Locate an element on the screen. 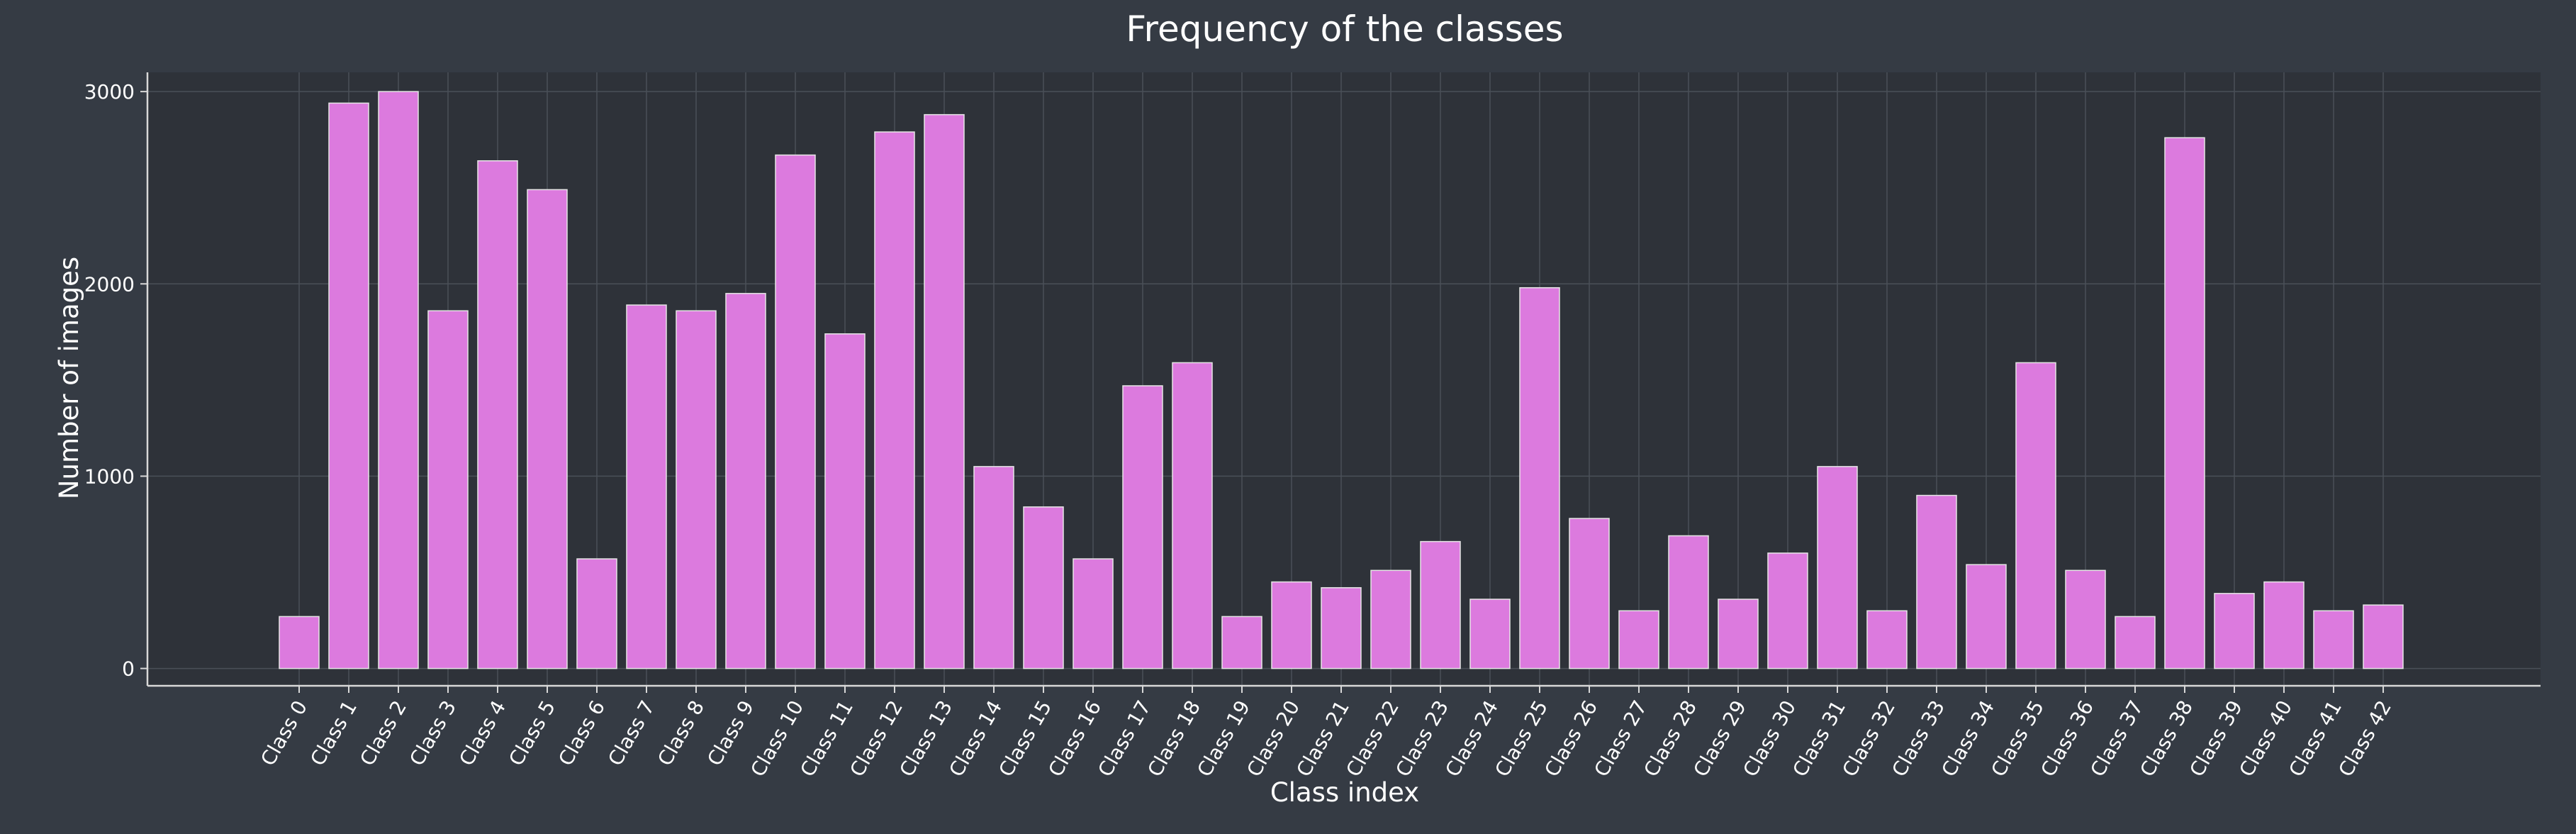 The image size is (2576, 834). x-tick-label: Class 7 is located at coordinates (631, 732).